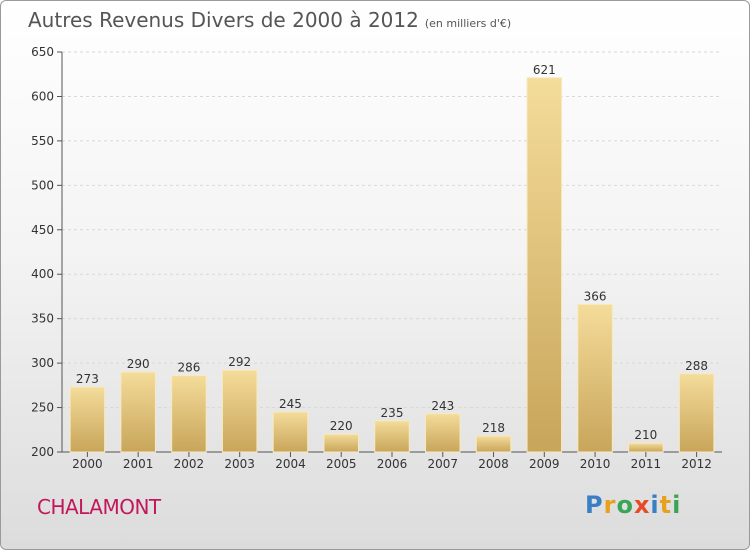  I want to click on x-tick-label: 2001, so click(138, 464).